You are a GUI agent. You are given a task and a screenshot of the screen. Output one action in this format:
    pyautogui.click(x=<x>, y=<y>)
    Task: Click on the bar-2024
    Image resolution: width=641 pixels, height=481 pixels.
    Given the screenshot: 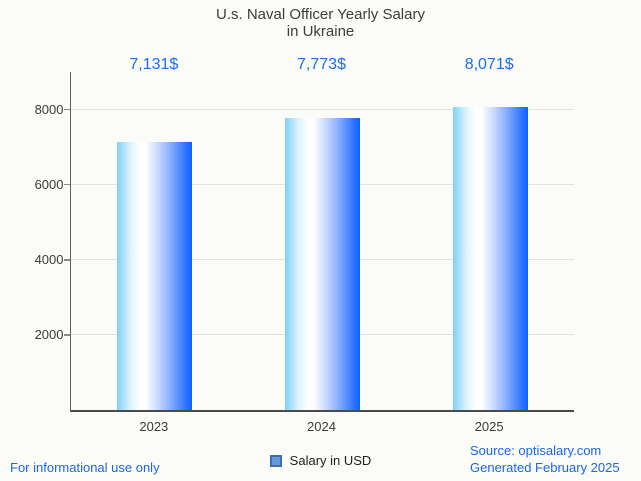 What is the action you would take?
    pyautogui.click(x=322, y=264)
    